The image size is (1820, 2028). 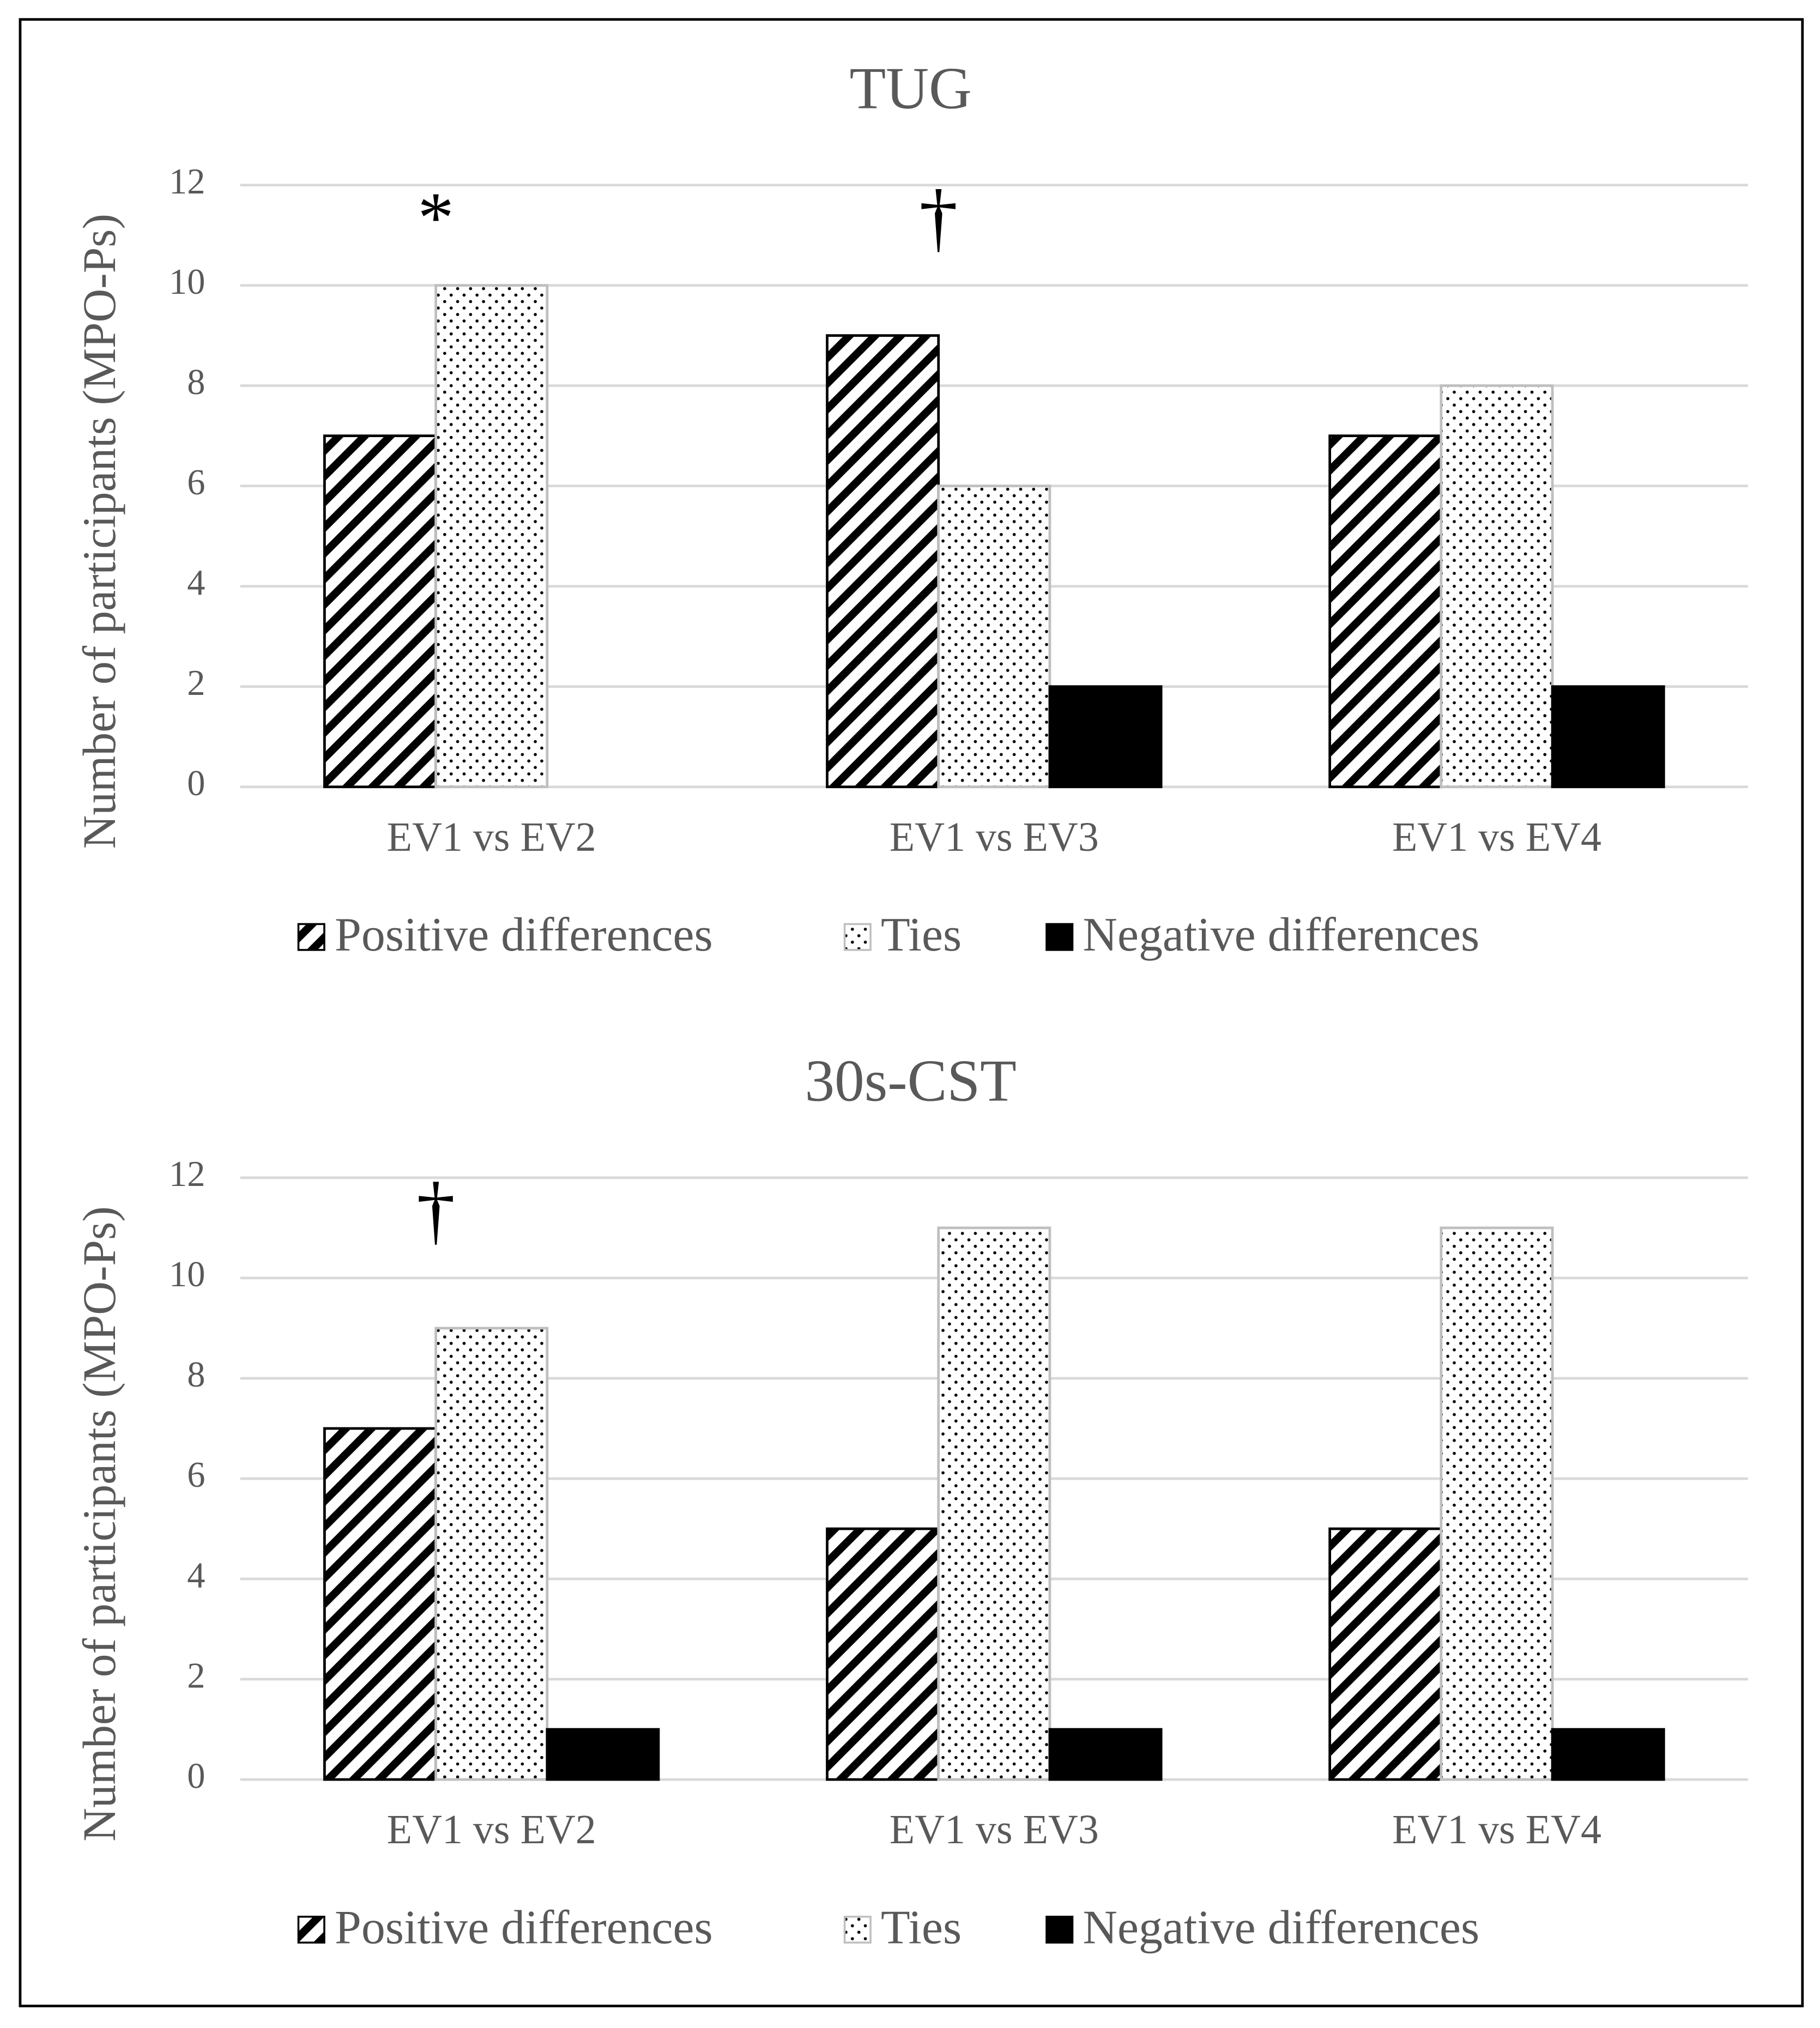 What do you see at coordinates (910, 88) in the screenshot?
I see `chart-title: TUG` at bounding box center [910, 88].